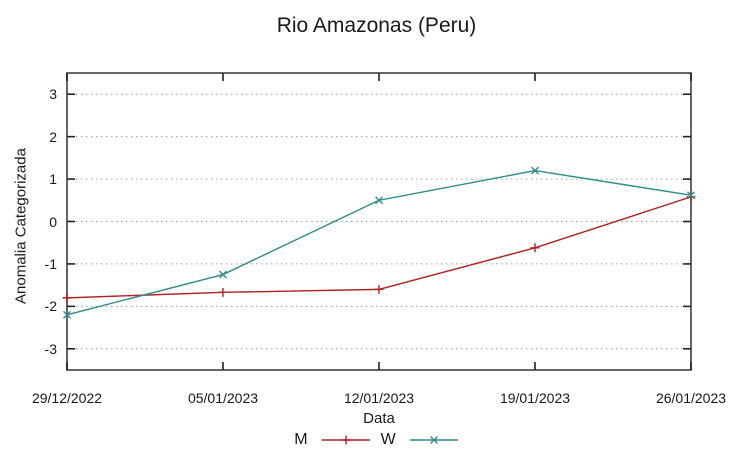 This screenshot has height=459, width=753. Describe the element at coordinates (53, 179) in the screenshot. I see `y-tick-label: 1` at that location.